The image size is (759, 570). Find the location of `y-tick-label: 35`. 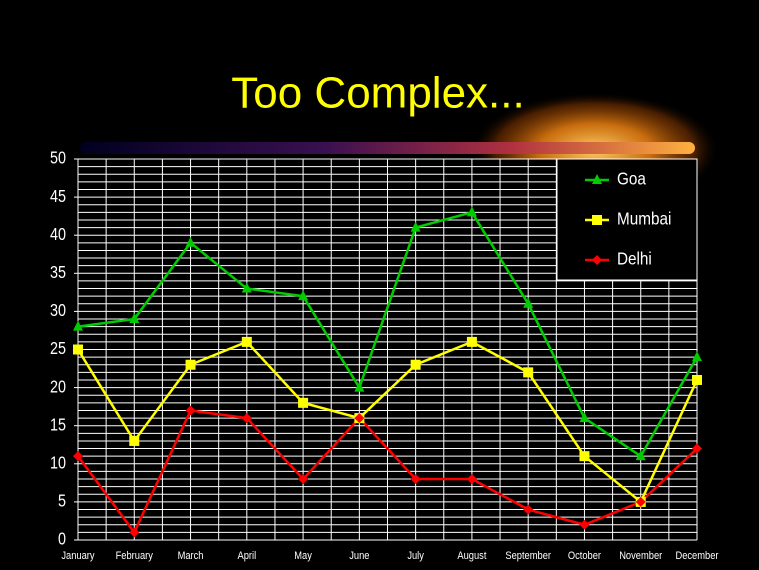

y-tick-label: 35 is located at coordinates (58, 273).